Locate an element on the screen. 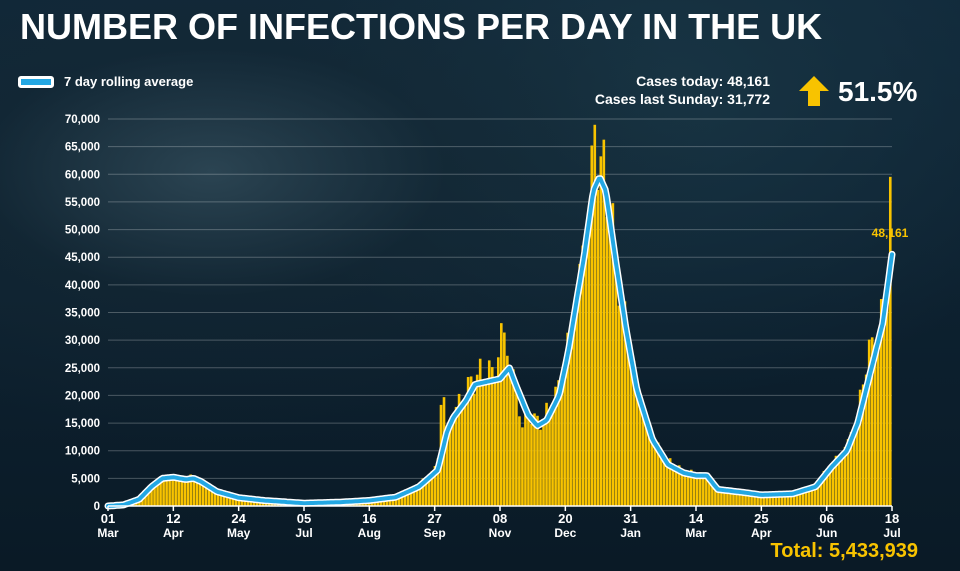 This screenshot has width=960, height=571. y-tick-label: 10,000 is located at coordinates (82, 452).